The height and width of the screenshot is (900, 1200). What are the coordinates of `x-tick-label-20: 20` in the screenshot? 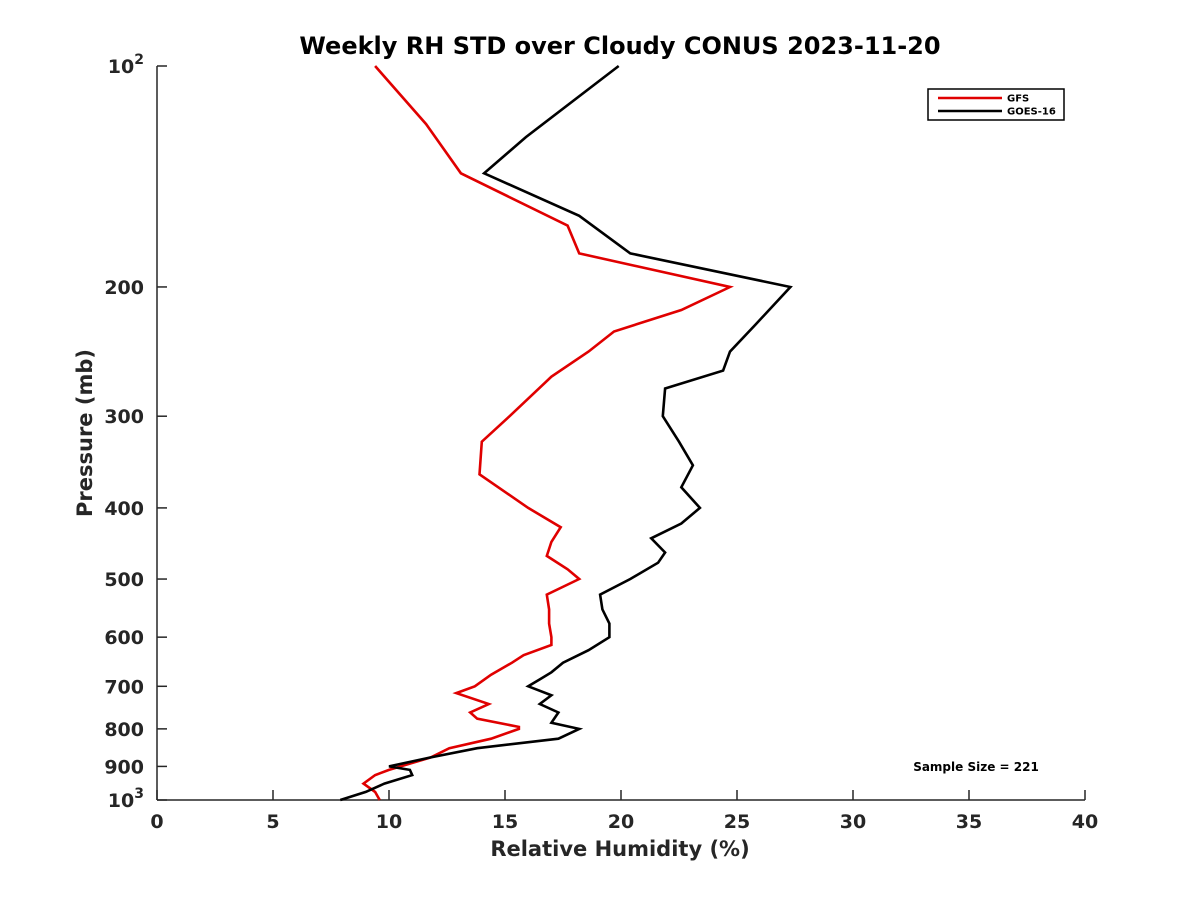 It's located at (621, 822).